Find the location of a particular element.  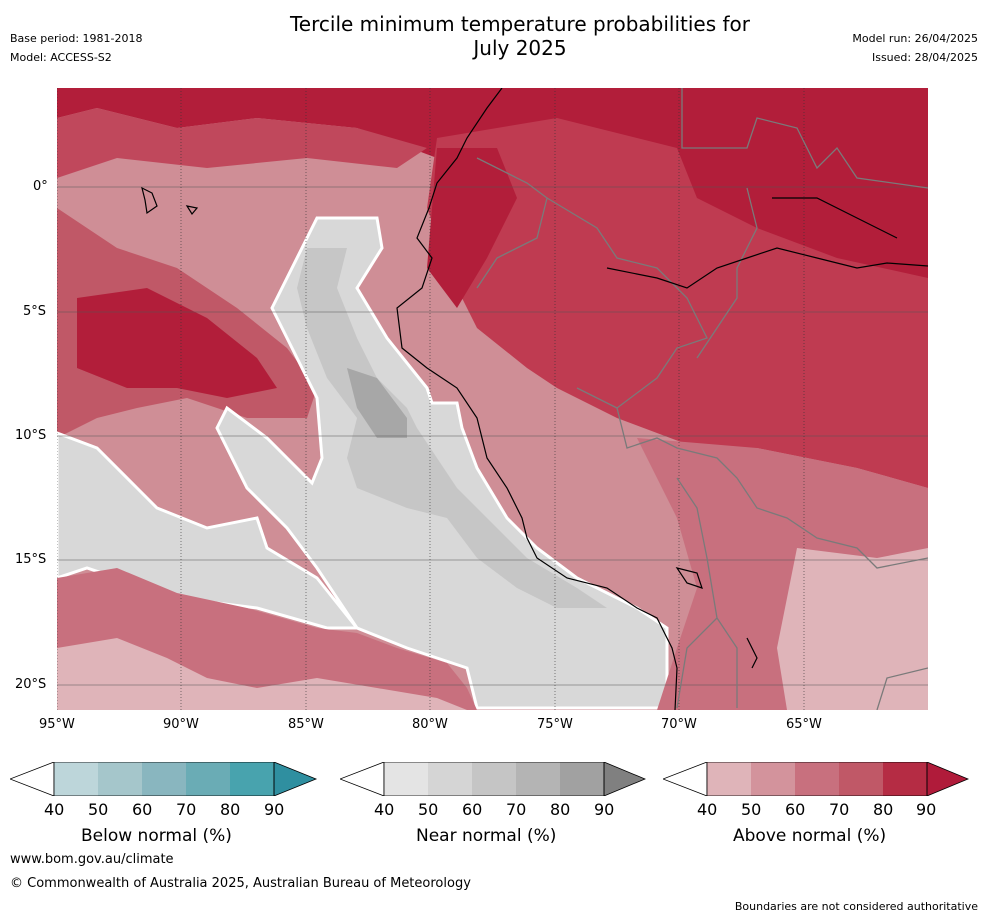

galapagos-small-island is located at coordinates (192, 210).